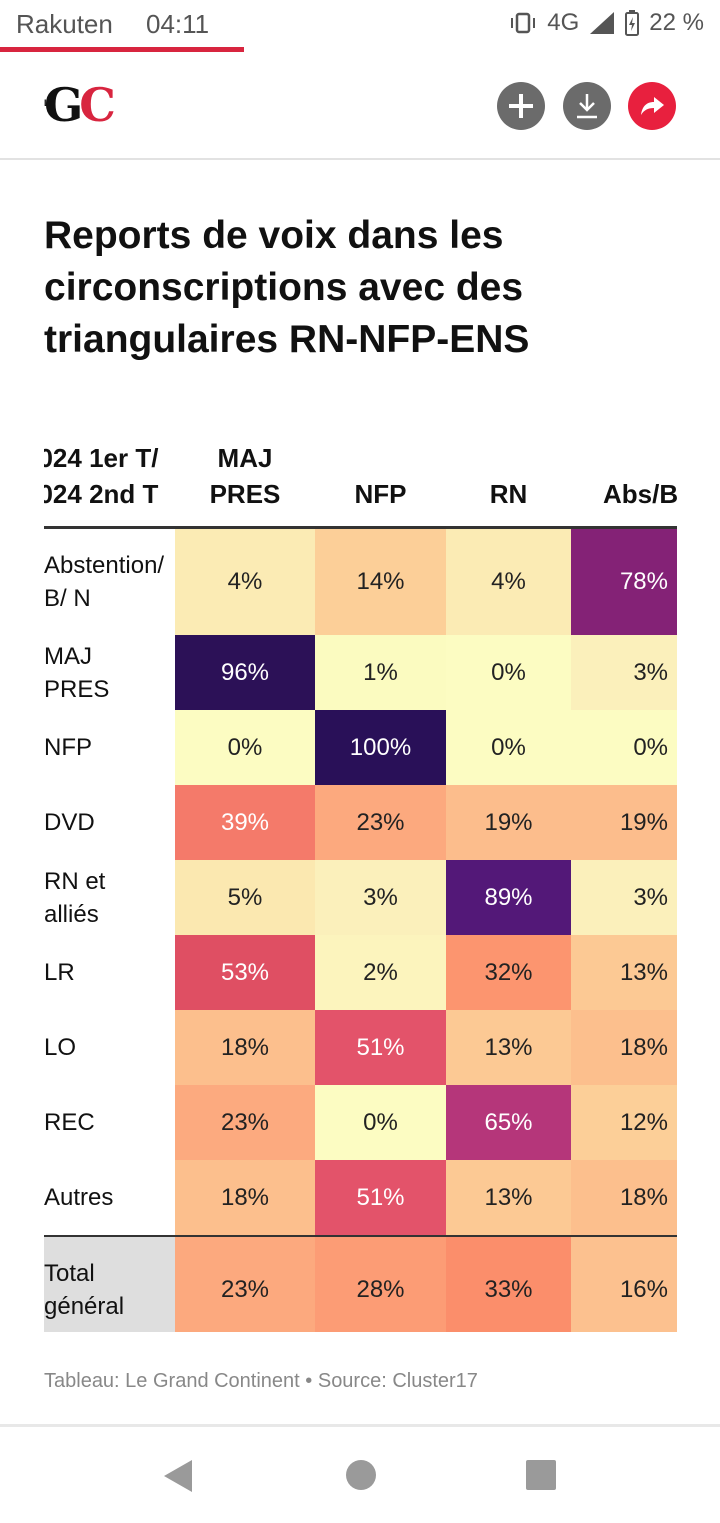  I want to click on row-label: Autres, so click(109, 1198).